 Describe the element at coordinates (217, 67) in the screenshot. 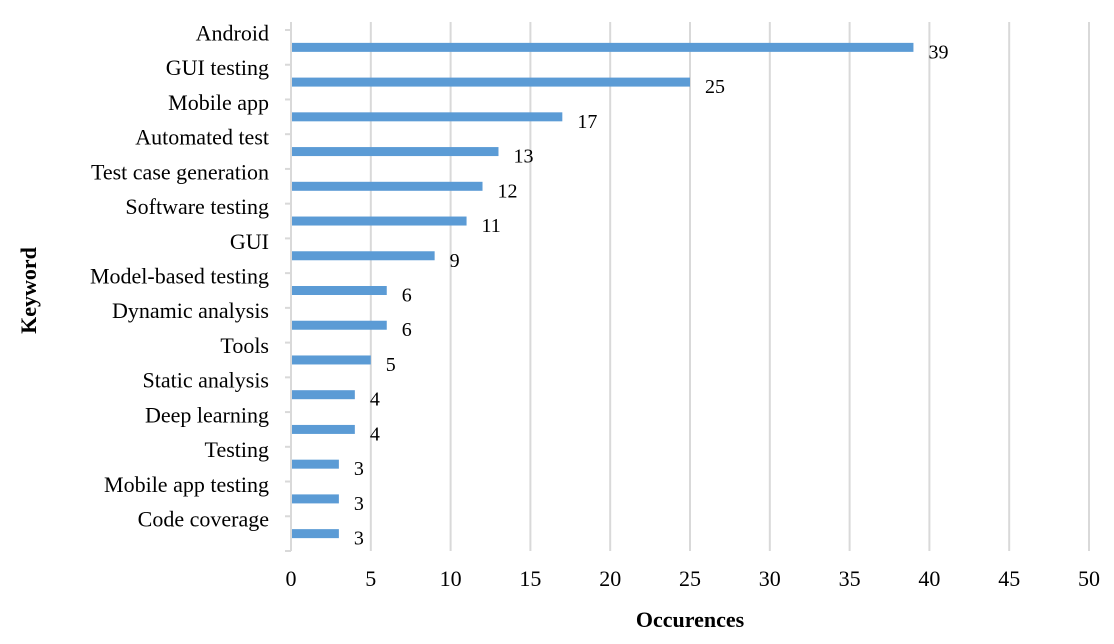

I see `category-label: GUI testing` at that location.